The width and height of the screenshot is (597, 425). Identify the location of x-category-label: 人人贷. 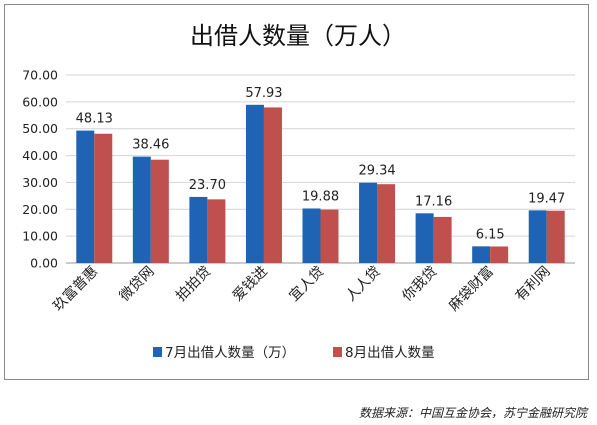
(363, 284).